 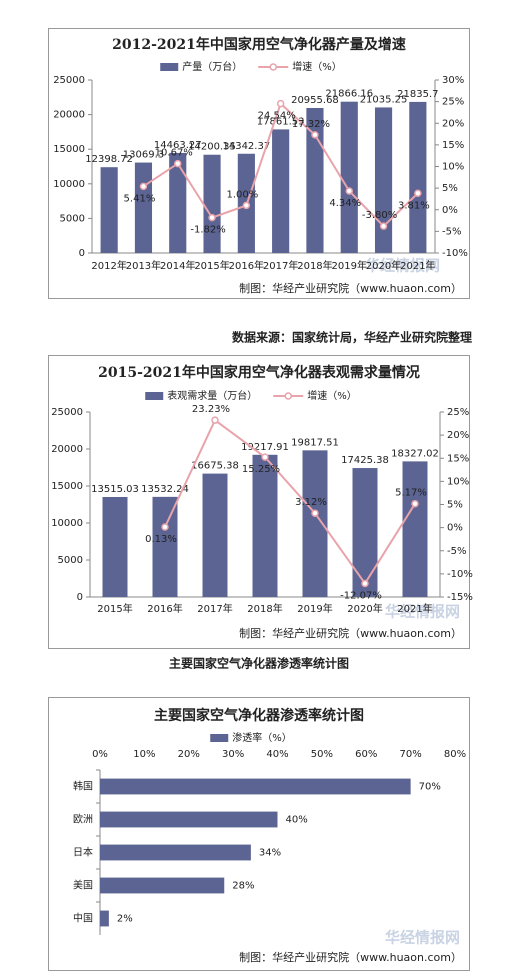 I want to click on data-label: 2%, so click(x=125, y=919).